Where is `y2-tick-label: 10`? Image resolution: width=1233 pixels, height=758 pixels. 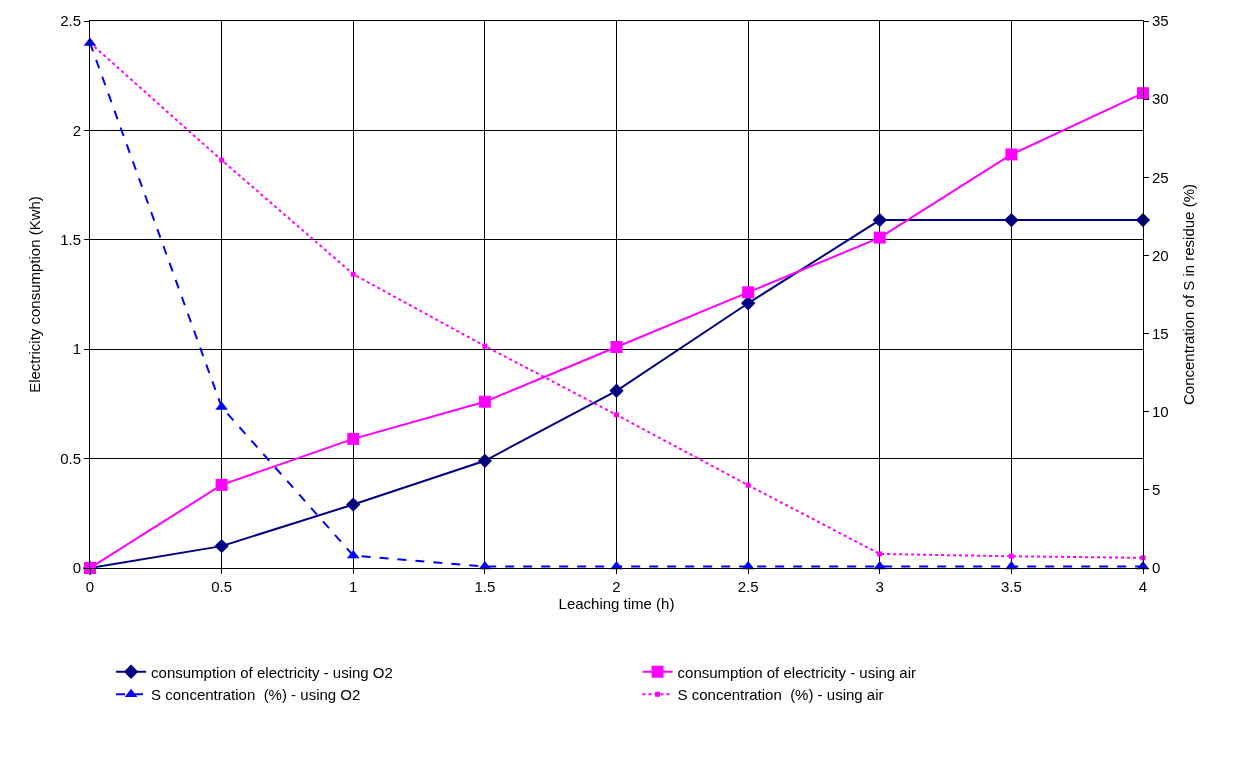
y2-tick-label: 10 is located at coordinates (1160, 411).